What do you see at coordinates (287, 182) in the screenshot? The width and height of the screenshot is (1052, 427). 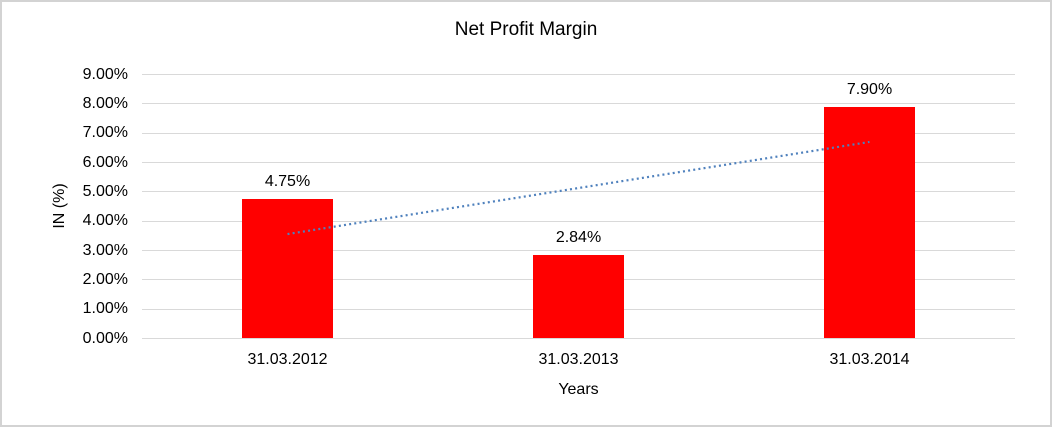 I see `data-label: 4.75%` at bounding box center [287, 182].